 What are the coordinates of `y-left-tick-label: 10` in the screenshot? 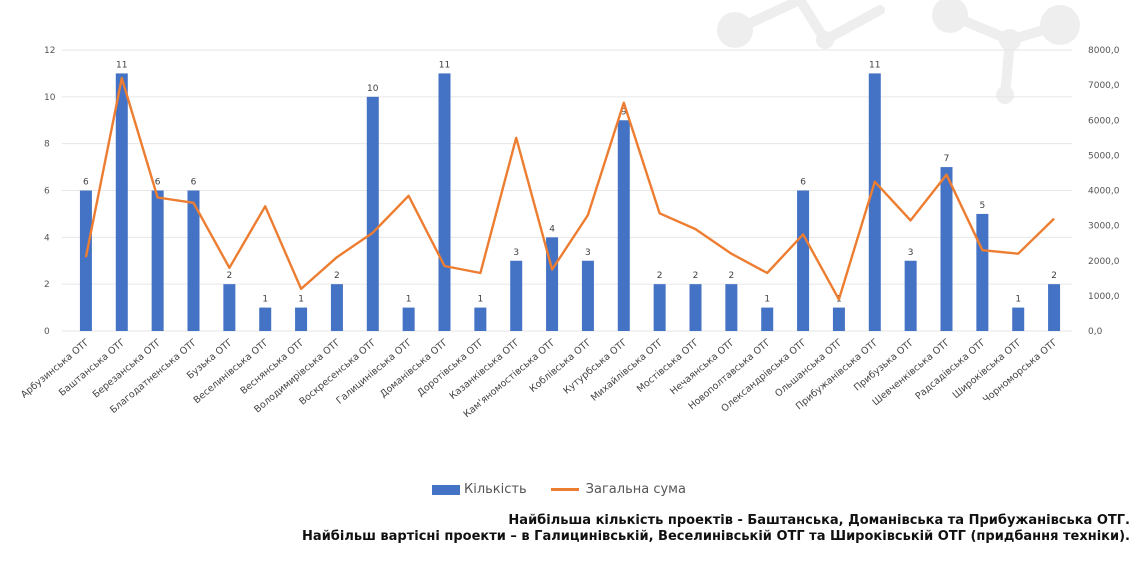 It's located at (50, 98).